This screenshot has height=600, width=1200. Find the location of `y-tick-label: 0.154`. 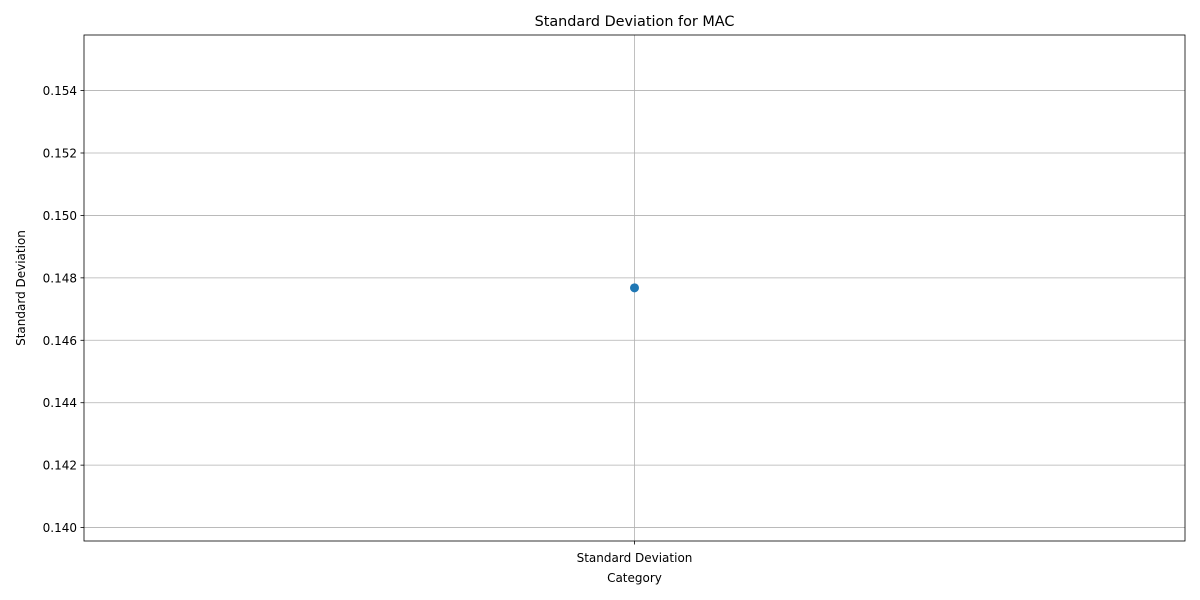

y-tick-label: 0.154 is located at coordinates (60, 91).